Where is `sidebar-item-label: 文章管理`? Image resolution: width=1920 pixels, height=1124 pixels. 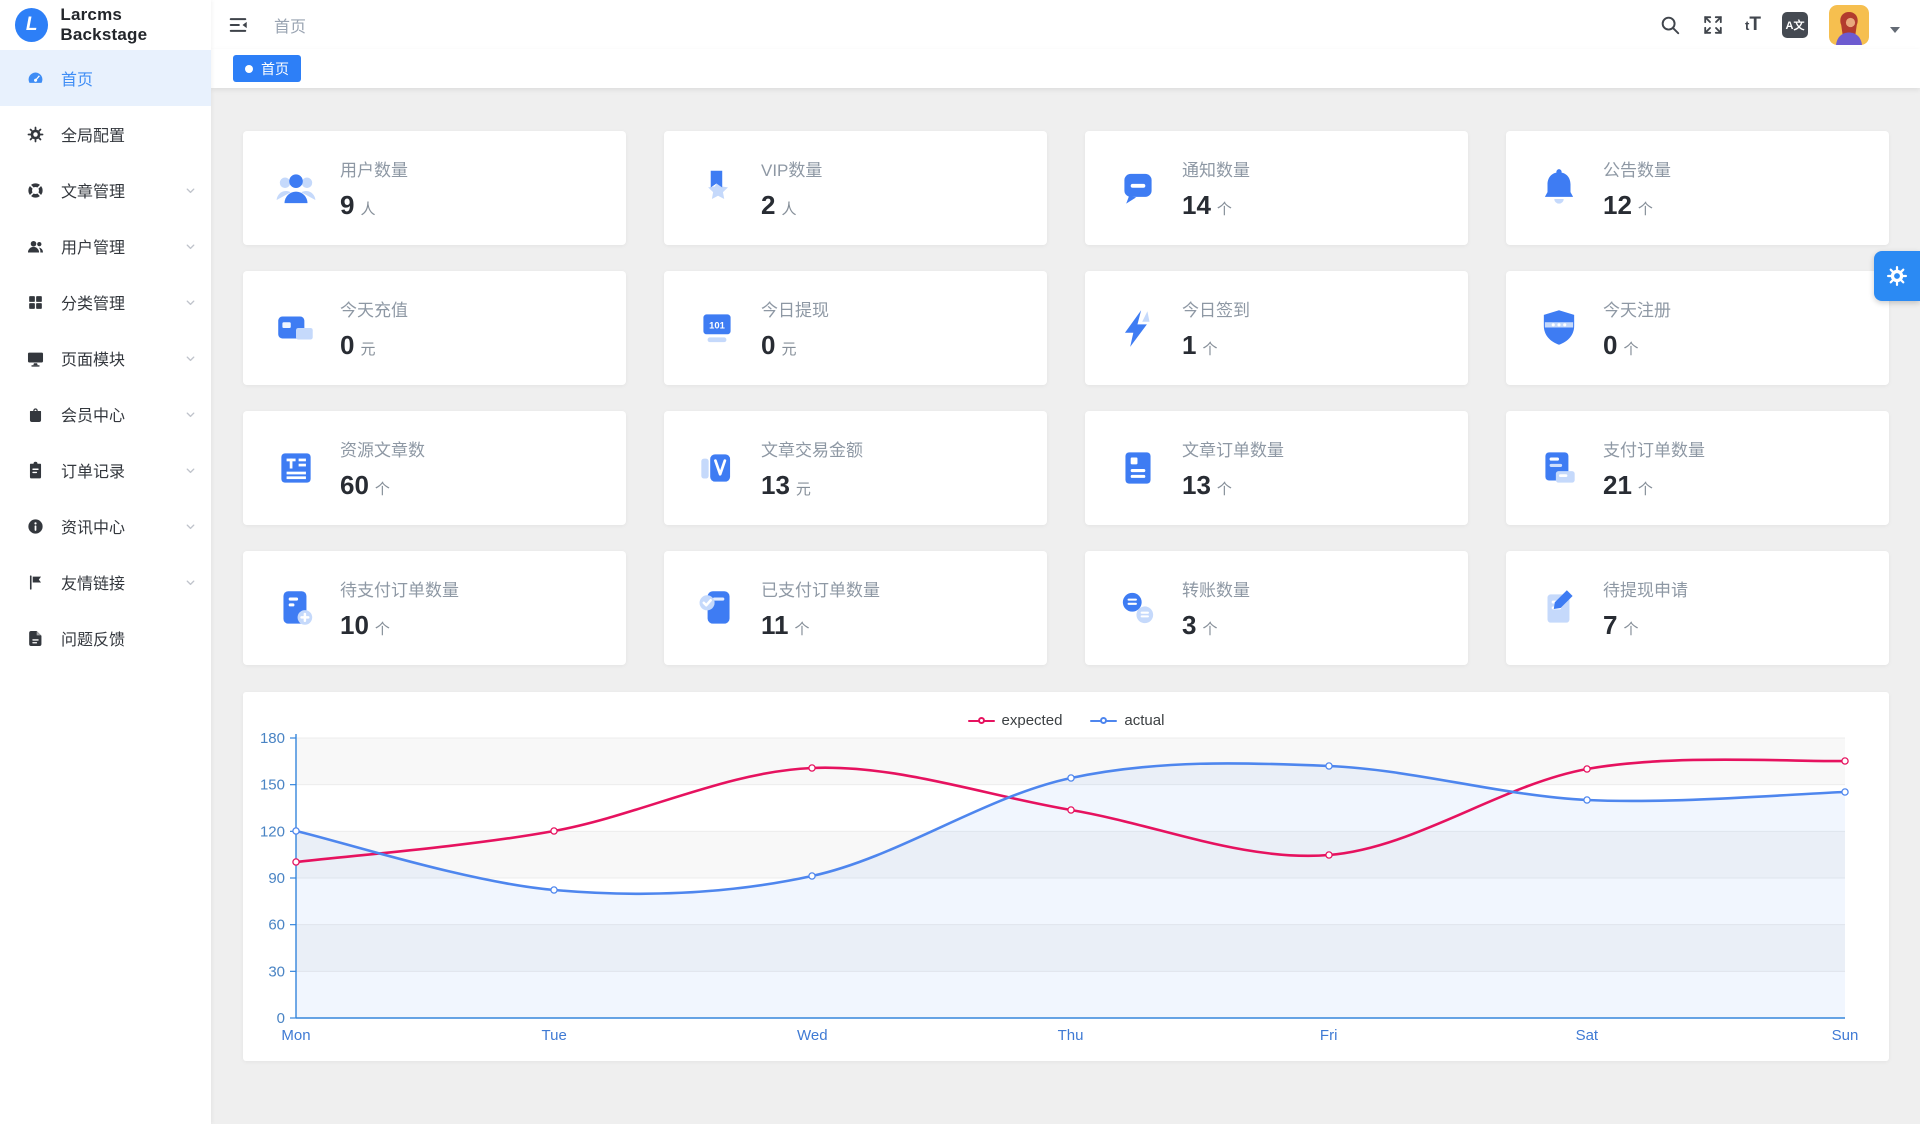 sidebar-item-label: 文章管理 is located at coordinates (93, 192).